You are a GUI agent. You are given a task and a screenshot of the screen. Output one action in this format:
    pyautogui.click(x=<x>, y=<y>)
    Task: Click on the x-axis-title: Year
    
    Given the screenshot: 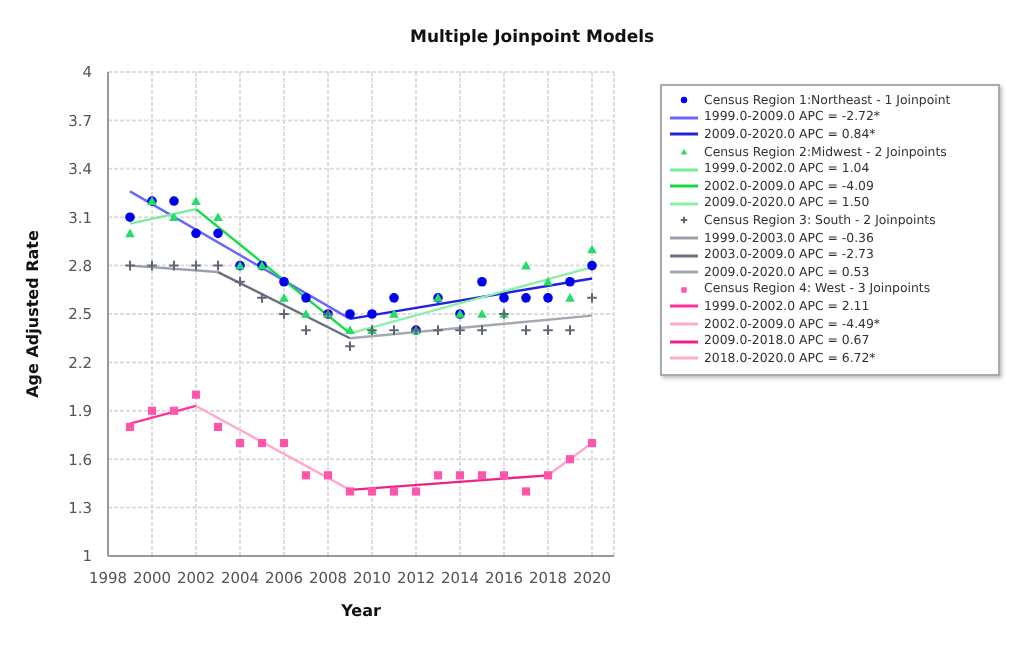 What is the action you would take?
    pyautogui.click(x=360, y=611)
    